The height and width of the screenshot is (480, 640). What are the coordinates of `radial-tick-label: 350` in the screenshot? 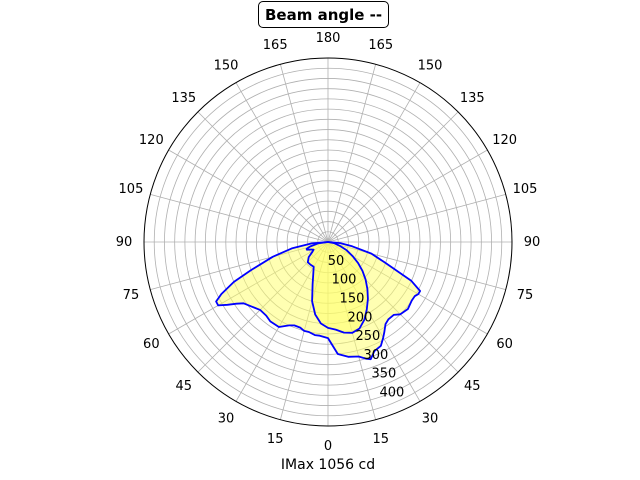 It's located at (384, 374).